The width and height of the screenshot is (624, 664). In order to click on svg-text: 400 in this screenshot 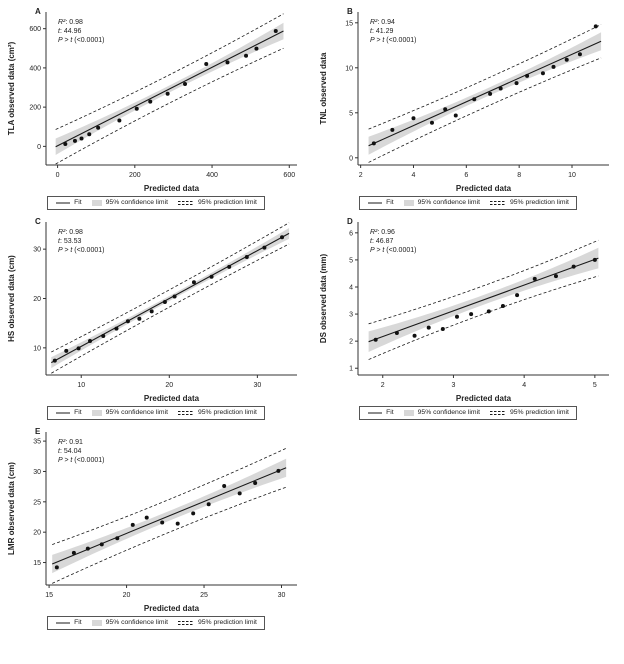, I will do `click(35, 68)`.